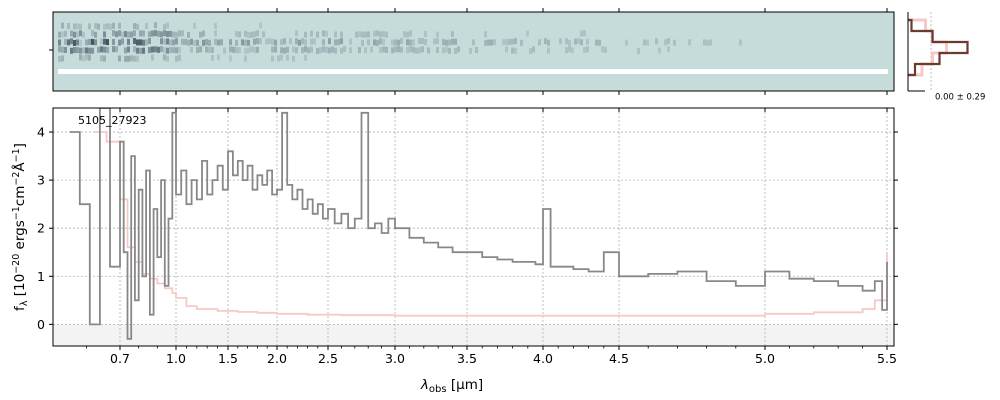 The image size is (1000, 400). I want to click on profile-model-line, so click(928, 47).